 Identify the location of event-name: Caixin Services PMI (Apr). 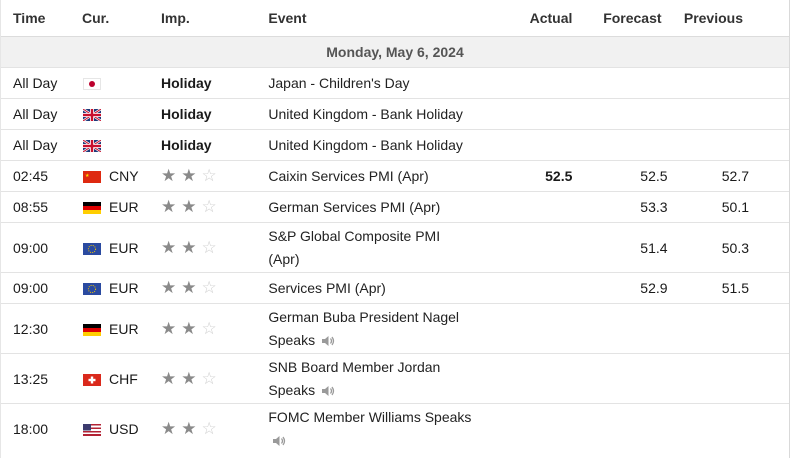
(381, 176).